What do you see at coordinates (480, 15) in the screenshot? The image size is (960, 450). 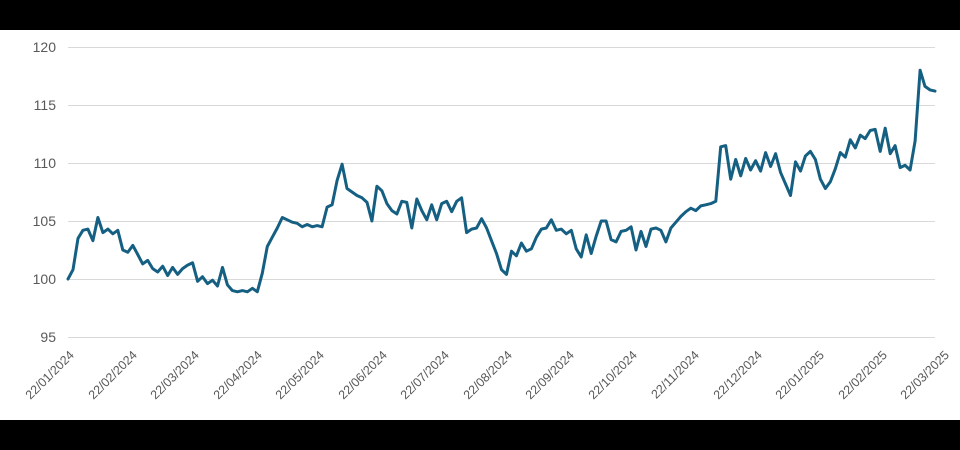 I see `top-letterbox-bar` at bounding box center [480, 15].